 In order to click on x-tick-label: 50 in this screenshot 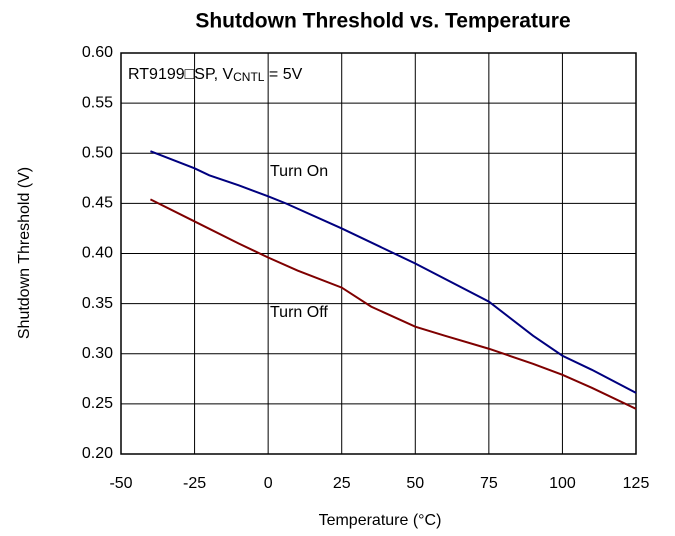, I will do `click(415, 483)`.